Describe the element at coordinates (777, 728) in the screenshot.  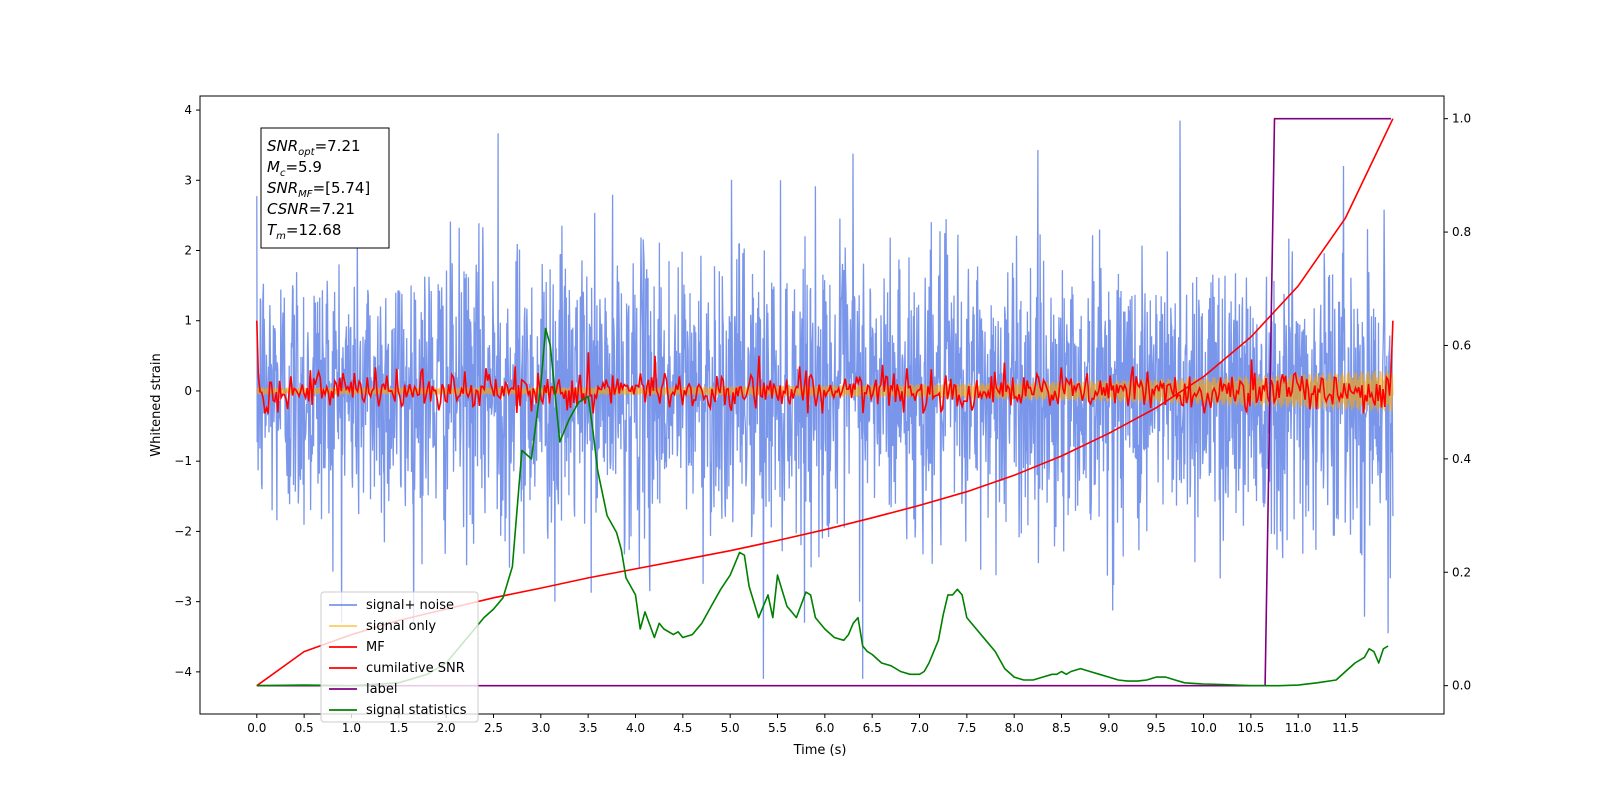
I see `x-tick-label: 5.5` at that location.